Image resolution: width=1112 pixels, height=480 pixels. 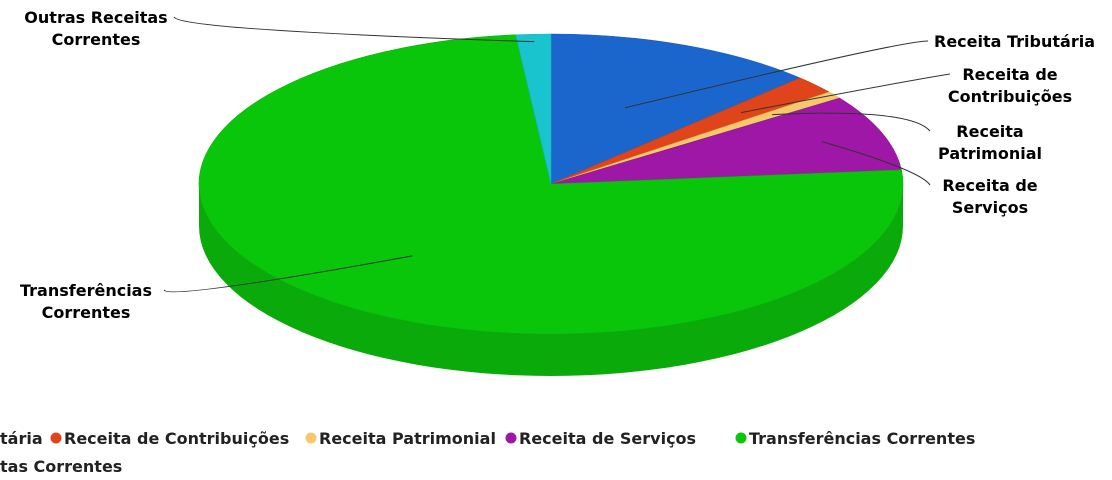 I want to click on legend-label-receita-tributaria: tária, so click(x=21, y=438).